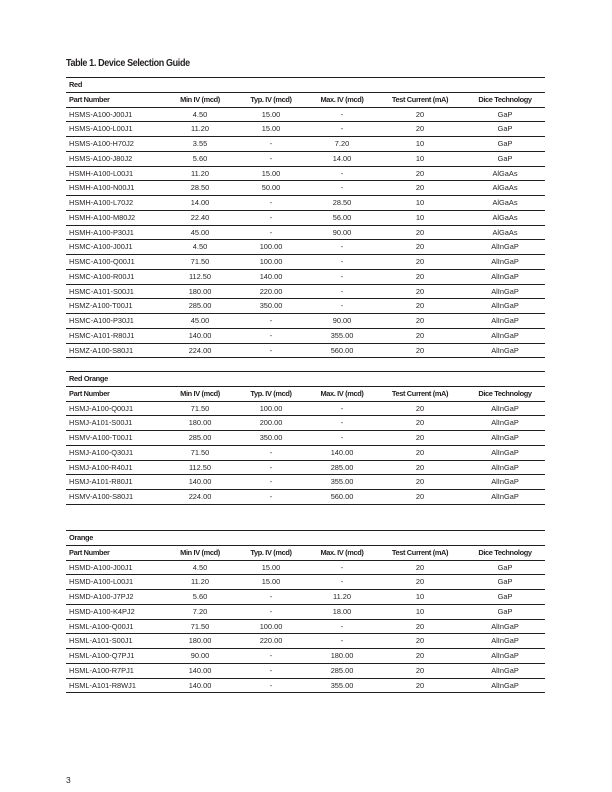 This screenshot has height=792, width=612. Describe the element at coordinates (101, 143) in the screenshot. I see `cell-0: HSMS-A100-H70J2` at that location.